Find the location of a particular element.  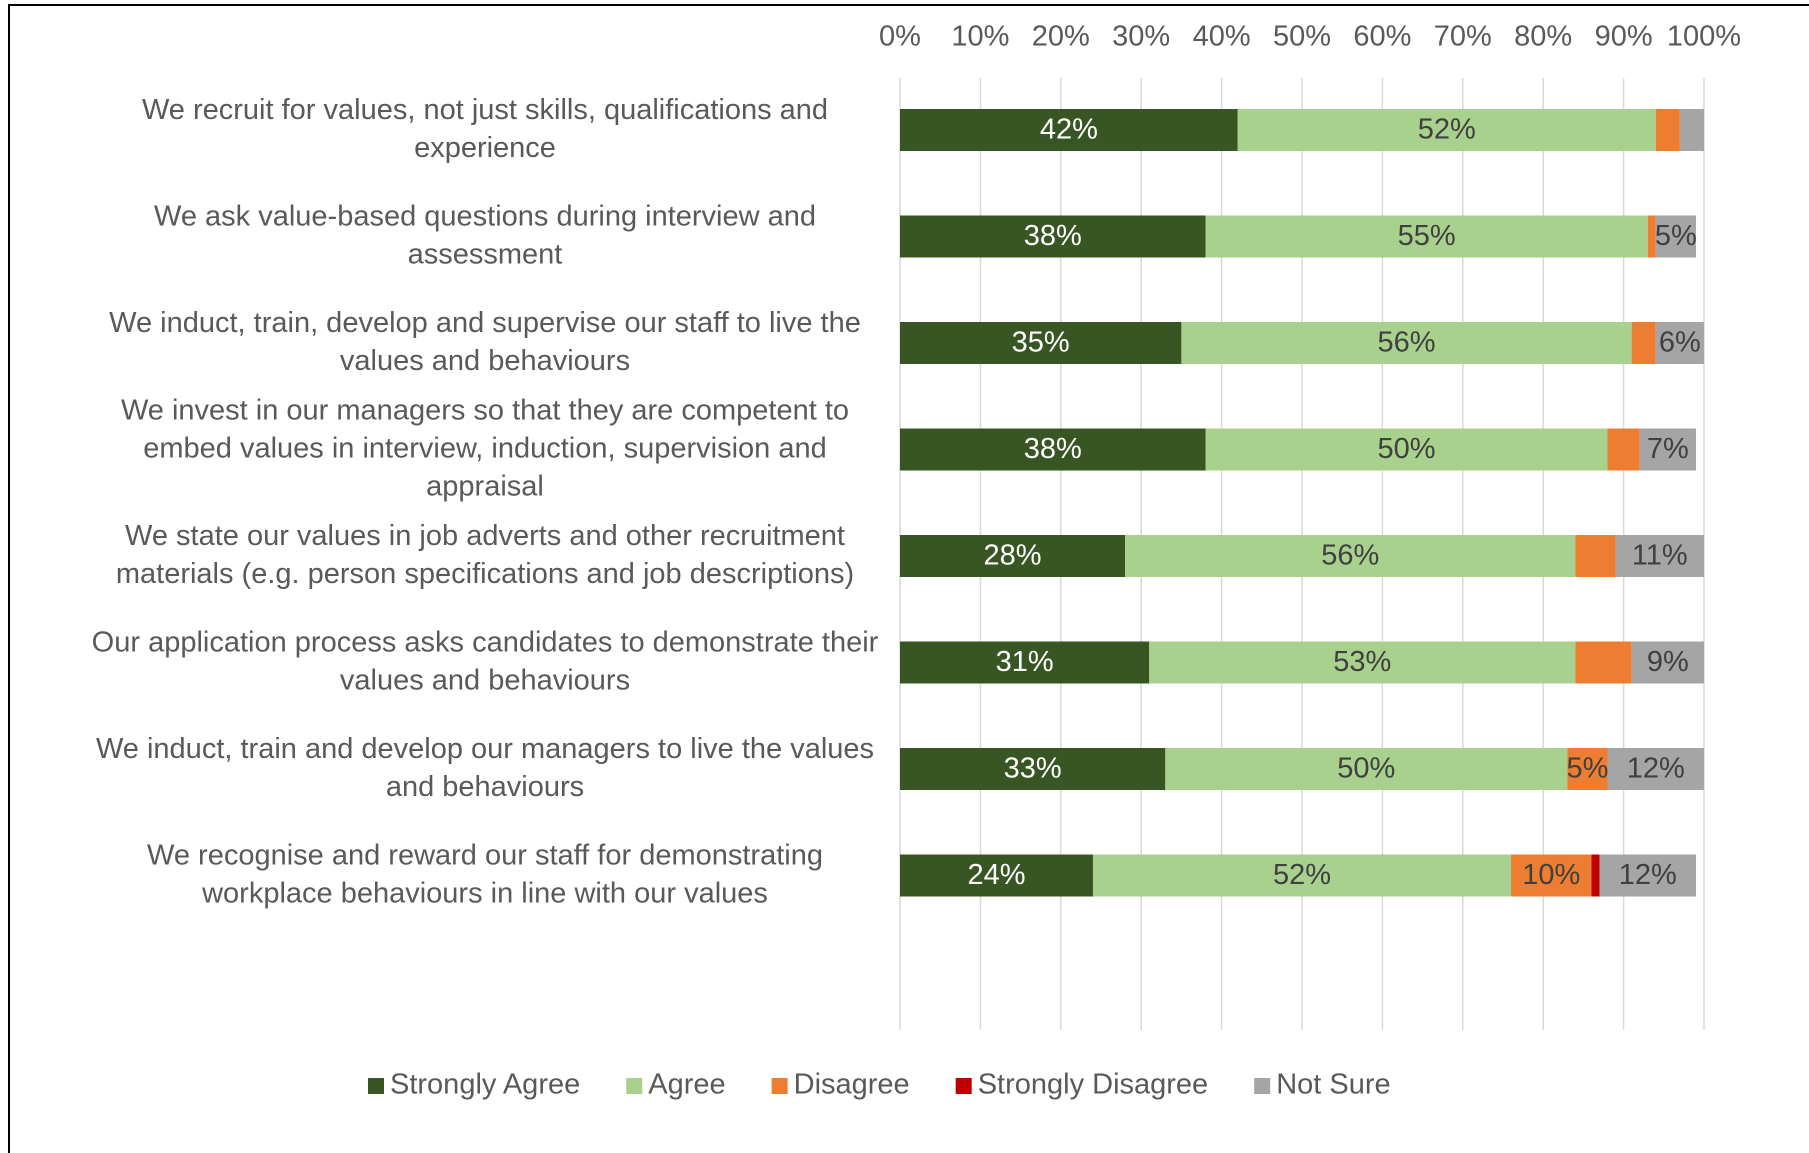

data-label: 55% is located at coordinates (1427, 236).